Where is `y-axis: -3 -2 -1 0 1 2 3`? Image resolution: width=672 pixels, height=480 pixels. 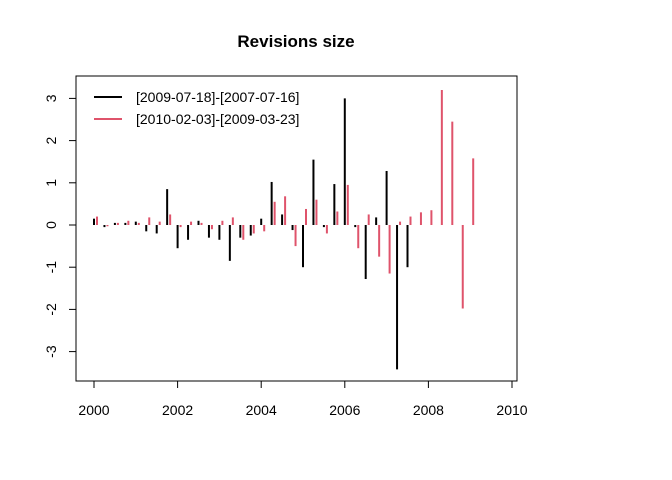
y-axis: -3 -2 -1 0 1 2 3 is located at coordinates (60, 226).